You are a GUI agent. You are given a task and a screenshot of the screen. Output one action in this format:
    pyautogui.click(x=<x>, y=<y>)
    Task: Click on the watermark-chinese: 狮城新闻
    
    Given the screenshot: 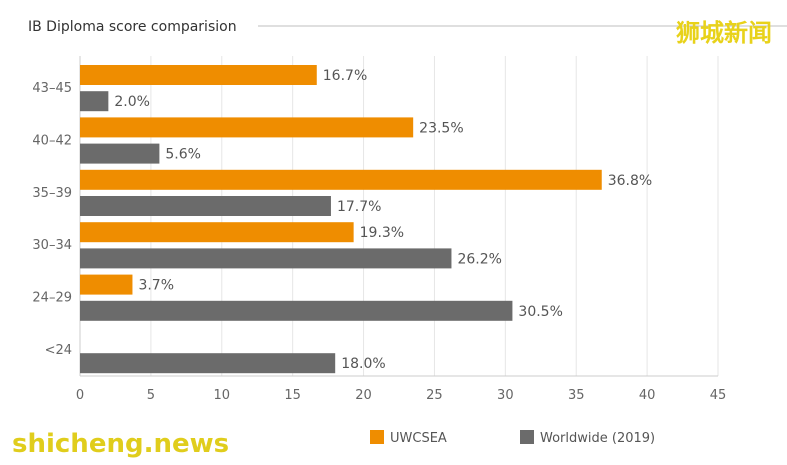 What is the action you would take?
    pyautogui.click(x=724, y=33)
    